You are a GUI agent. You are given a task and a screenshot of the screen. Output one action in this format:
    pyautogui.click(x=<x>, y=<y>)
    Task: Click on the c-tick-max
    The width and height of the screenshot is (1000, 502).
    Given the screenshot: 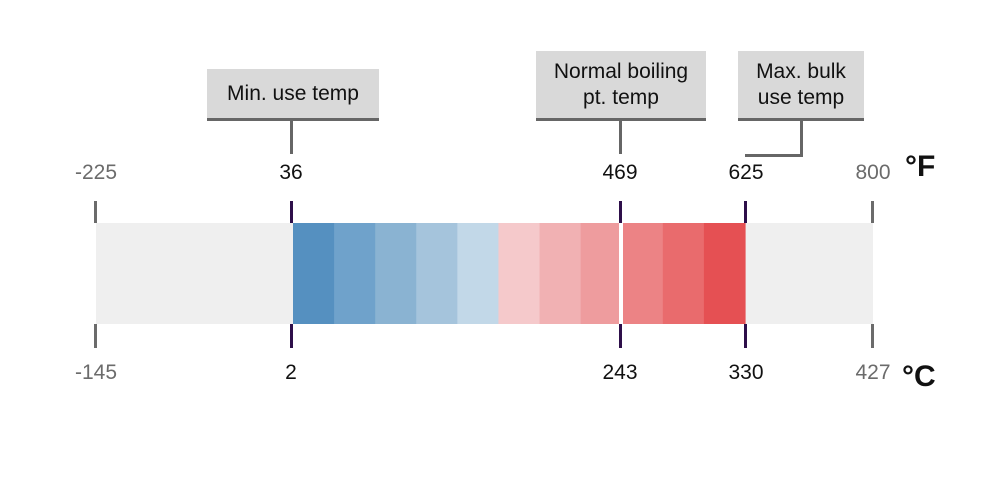 What is the action you would take?
    pyautogui.click(x=872, y=336)
    